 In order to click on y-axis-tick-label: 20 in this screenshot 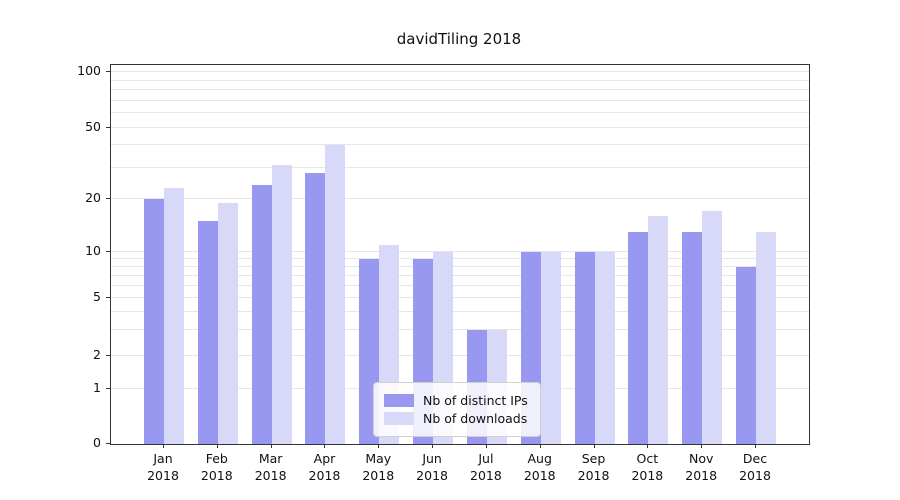, I will do `click(93, 197)`.